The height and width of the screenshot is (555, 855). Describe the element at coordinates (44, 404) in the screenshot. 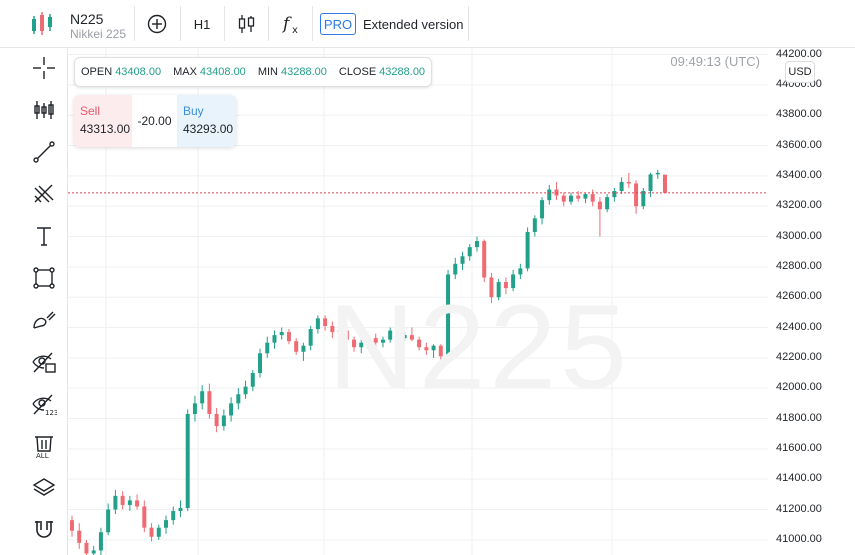

I see `hide-indicators-tool: 123` at that location.